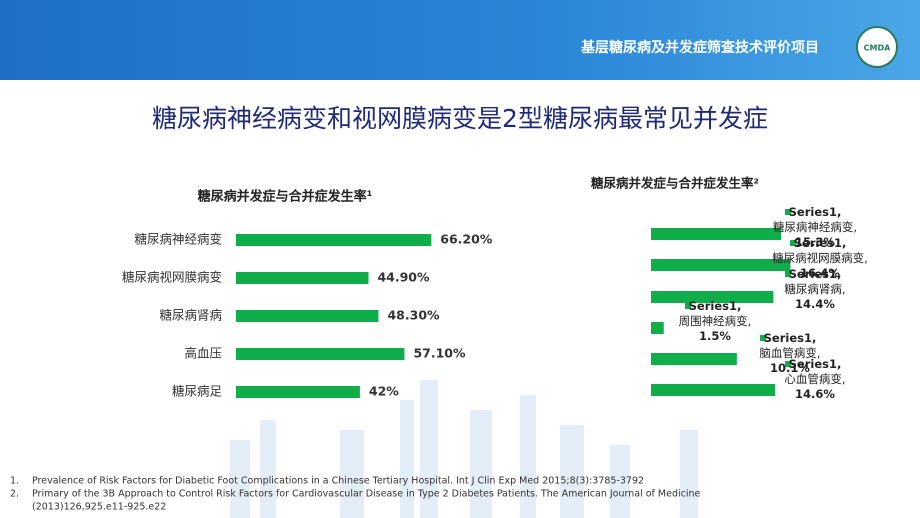 The height and width of the screenshot is (518, 920). What do you see at coordinates (700, 47) in the screenshot?
I see `header-title: 基层糖尿病及并发症筛查技术评价项目` at bounding box center [700, 47].